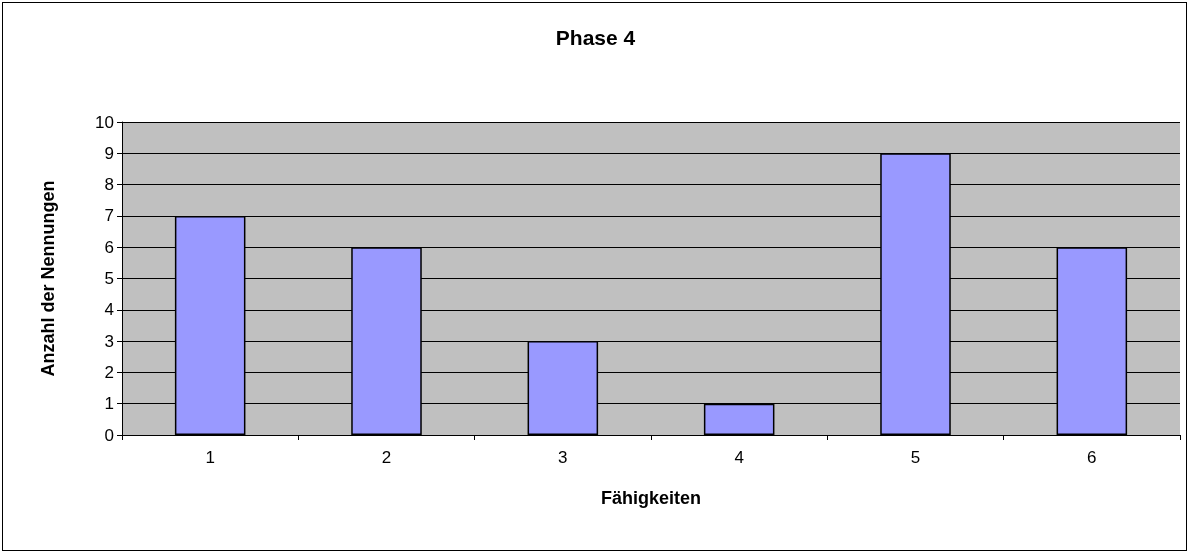  Describe the element at coordinates (109, 278) in the screenshot. I see `y-tick-label: 5` at that location.